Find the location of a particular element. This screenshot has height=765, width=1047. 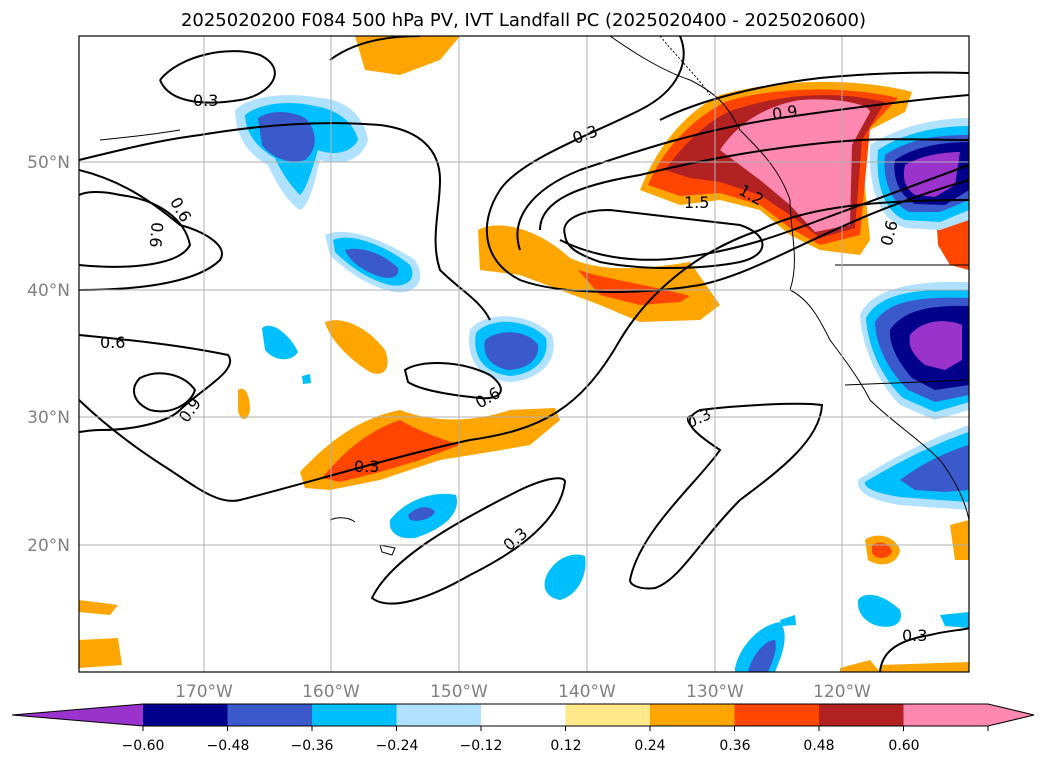

colorbar-tick-label: −0.36 is located at coordinates (312, 746).